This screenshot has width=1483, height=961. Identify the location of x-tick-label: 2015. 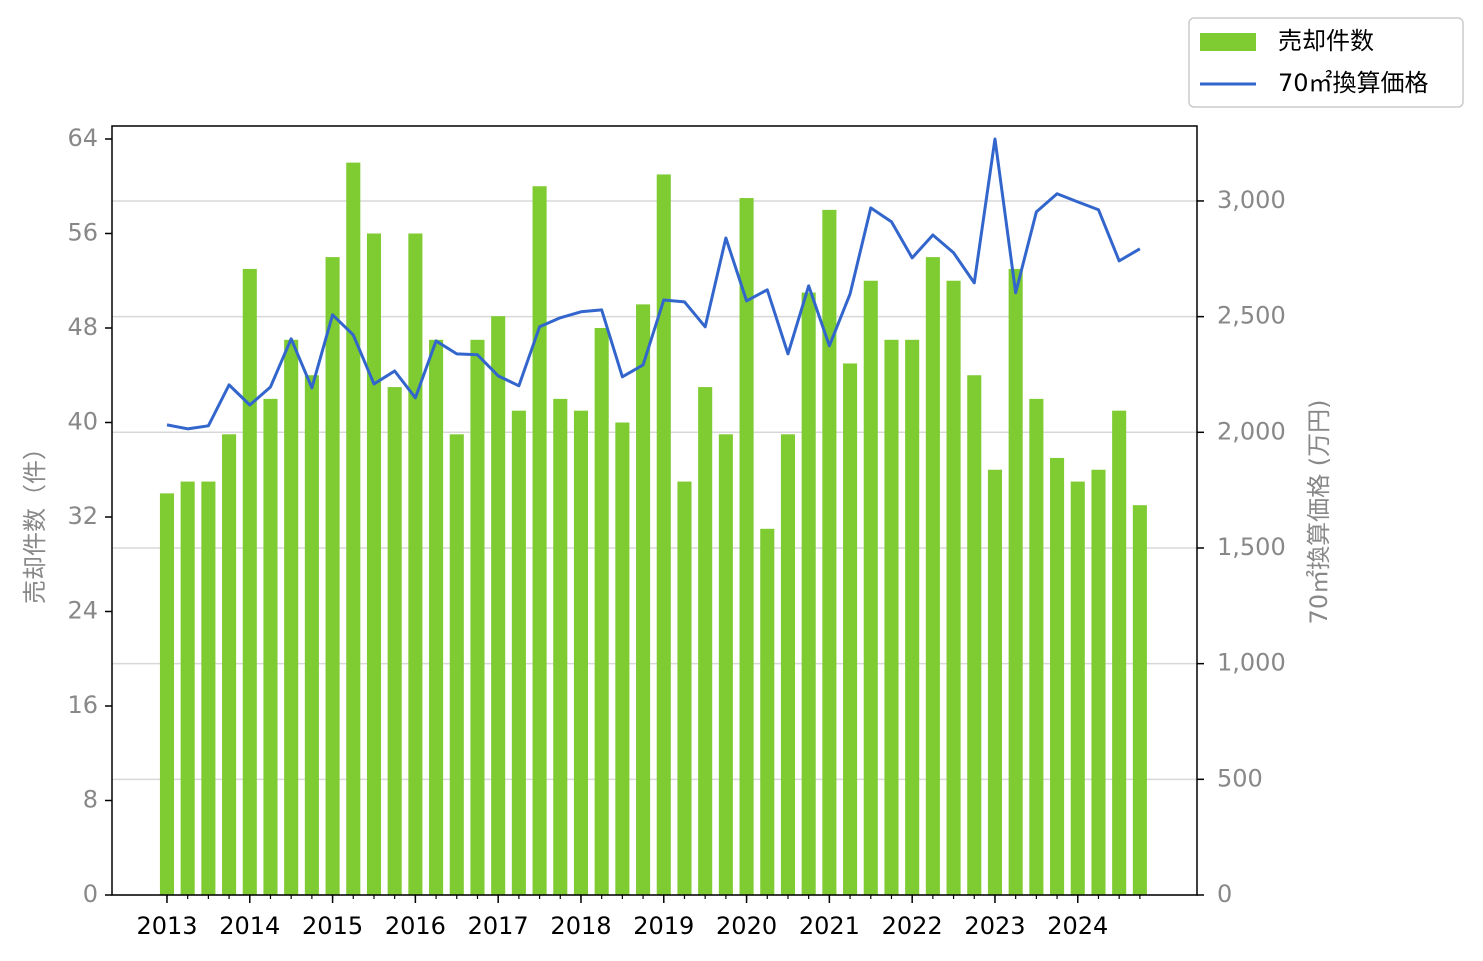
(332, 926).